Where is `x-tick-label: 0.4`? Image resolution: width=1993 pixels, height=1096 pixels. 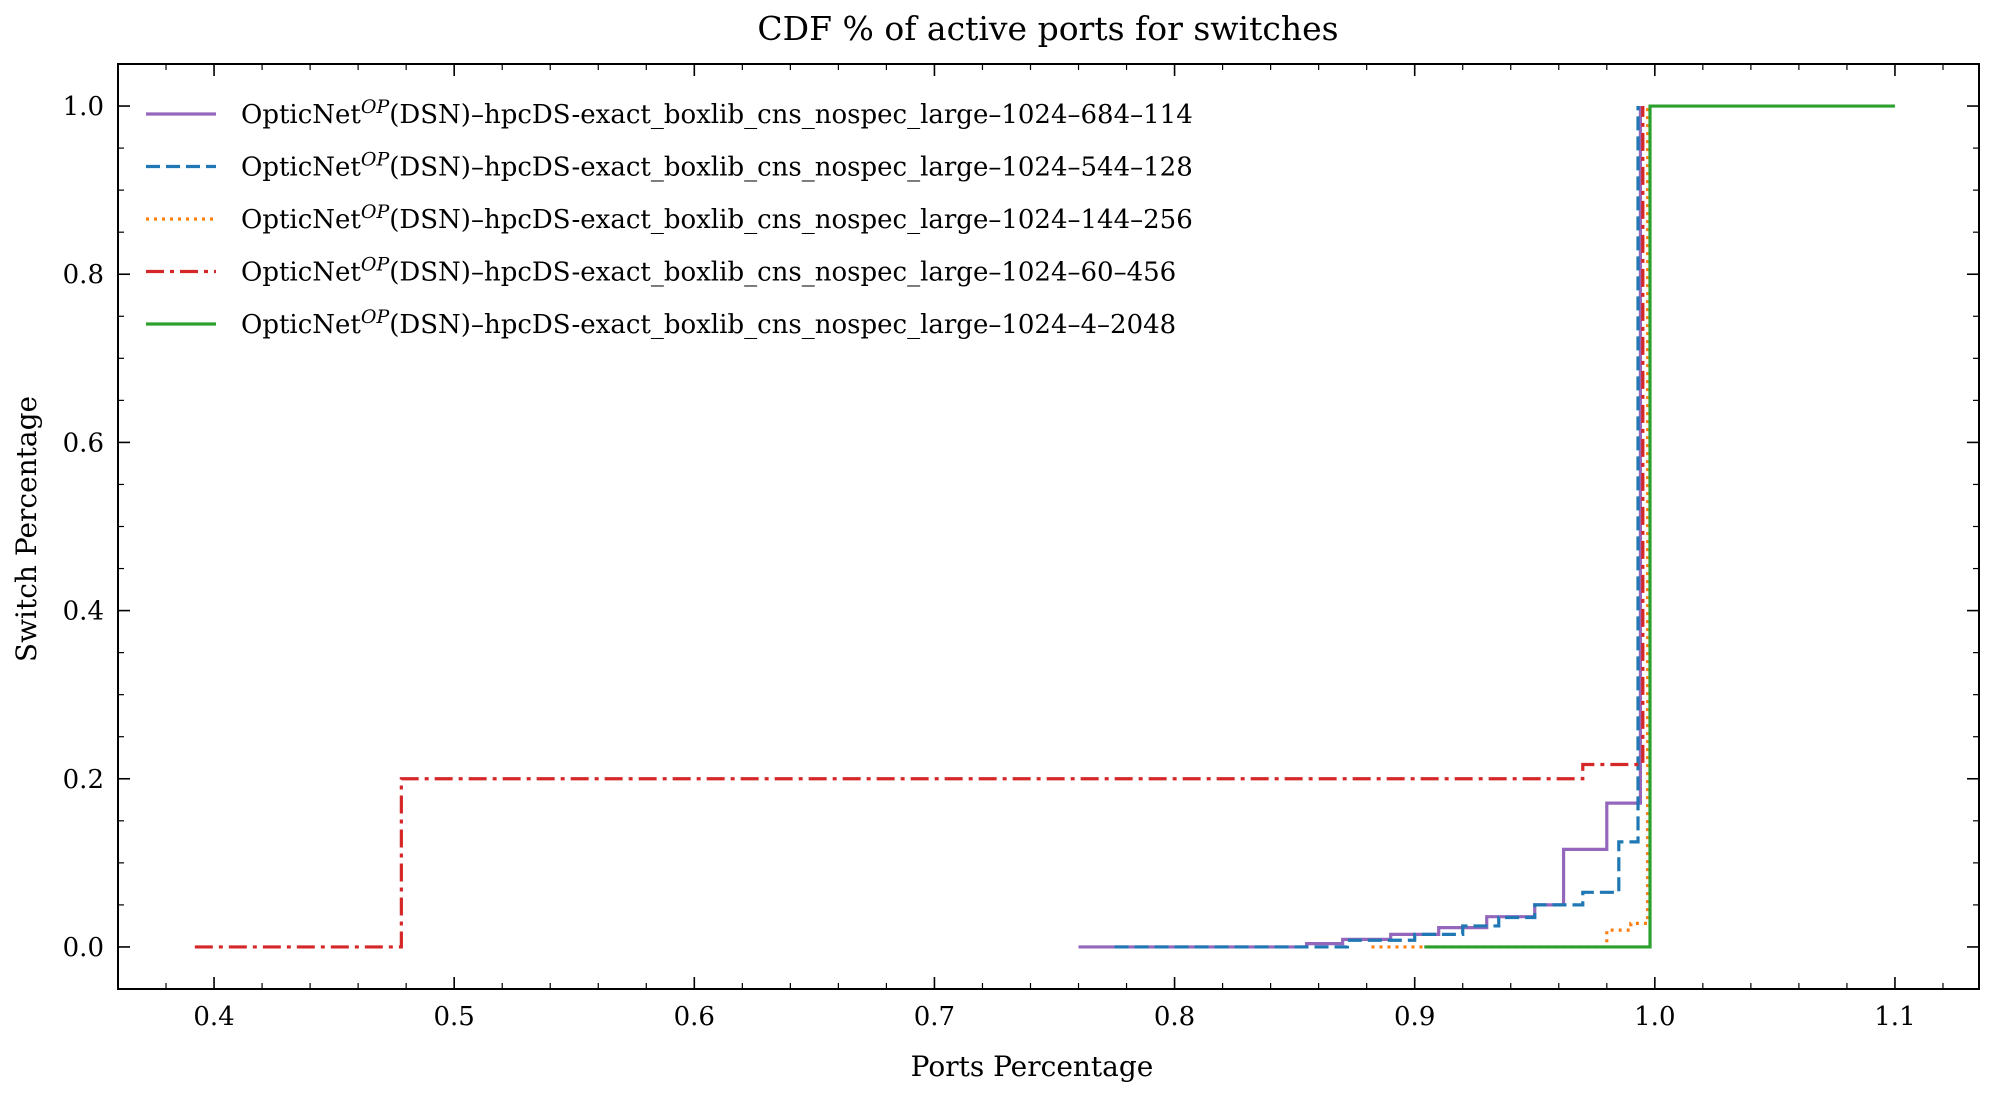
x-tick-label: 0.4 is located at coordinates (213, 1017).